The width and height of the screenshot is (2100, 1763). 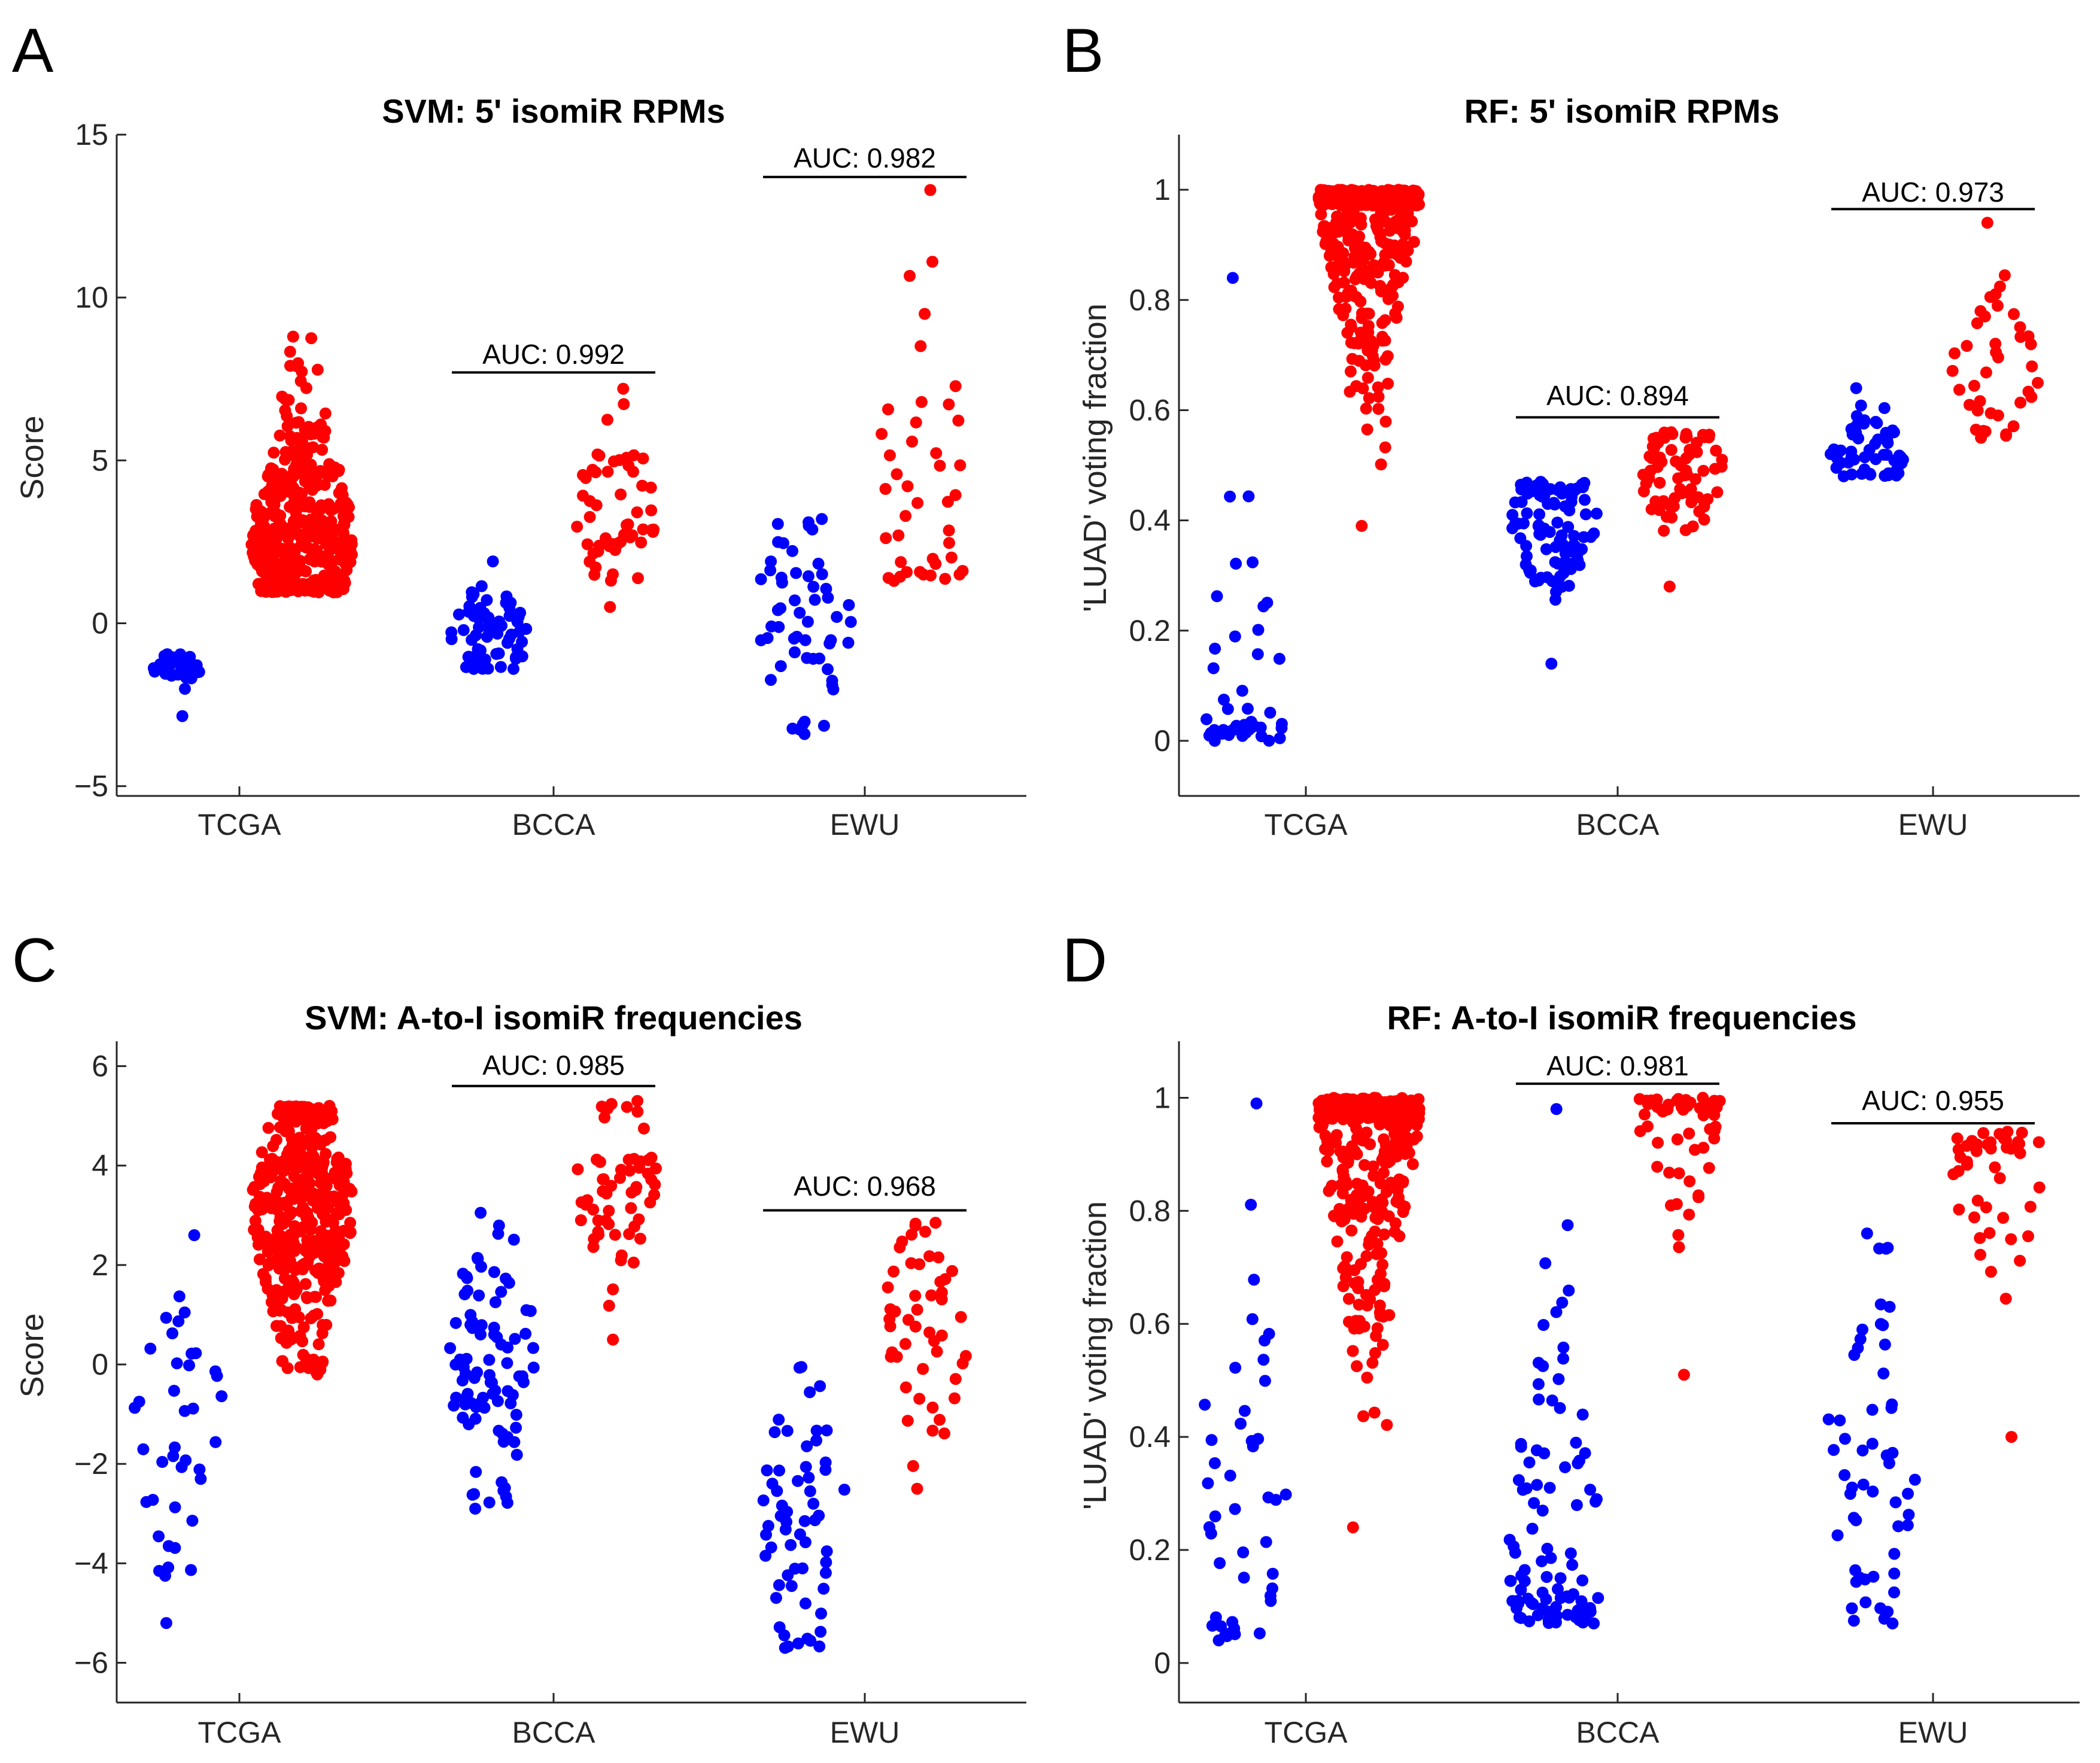 What do you see at coordinates (1162, 189) in the screenshot?
I see `y-tick-label: 1` at bounding box center [1162, 189].